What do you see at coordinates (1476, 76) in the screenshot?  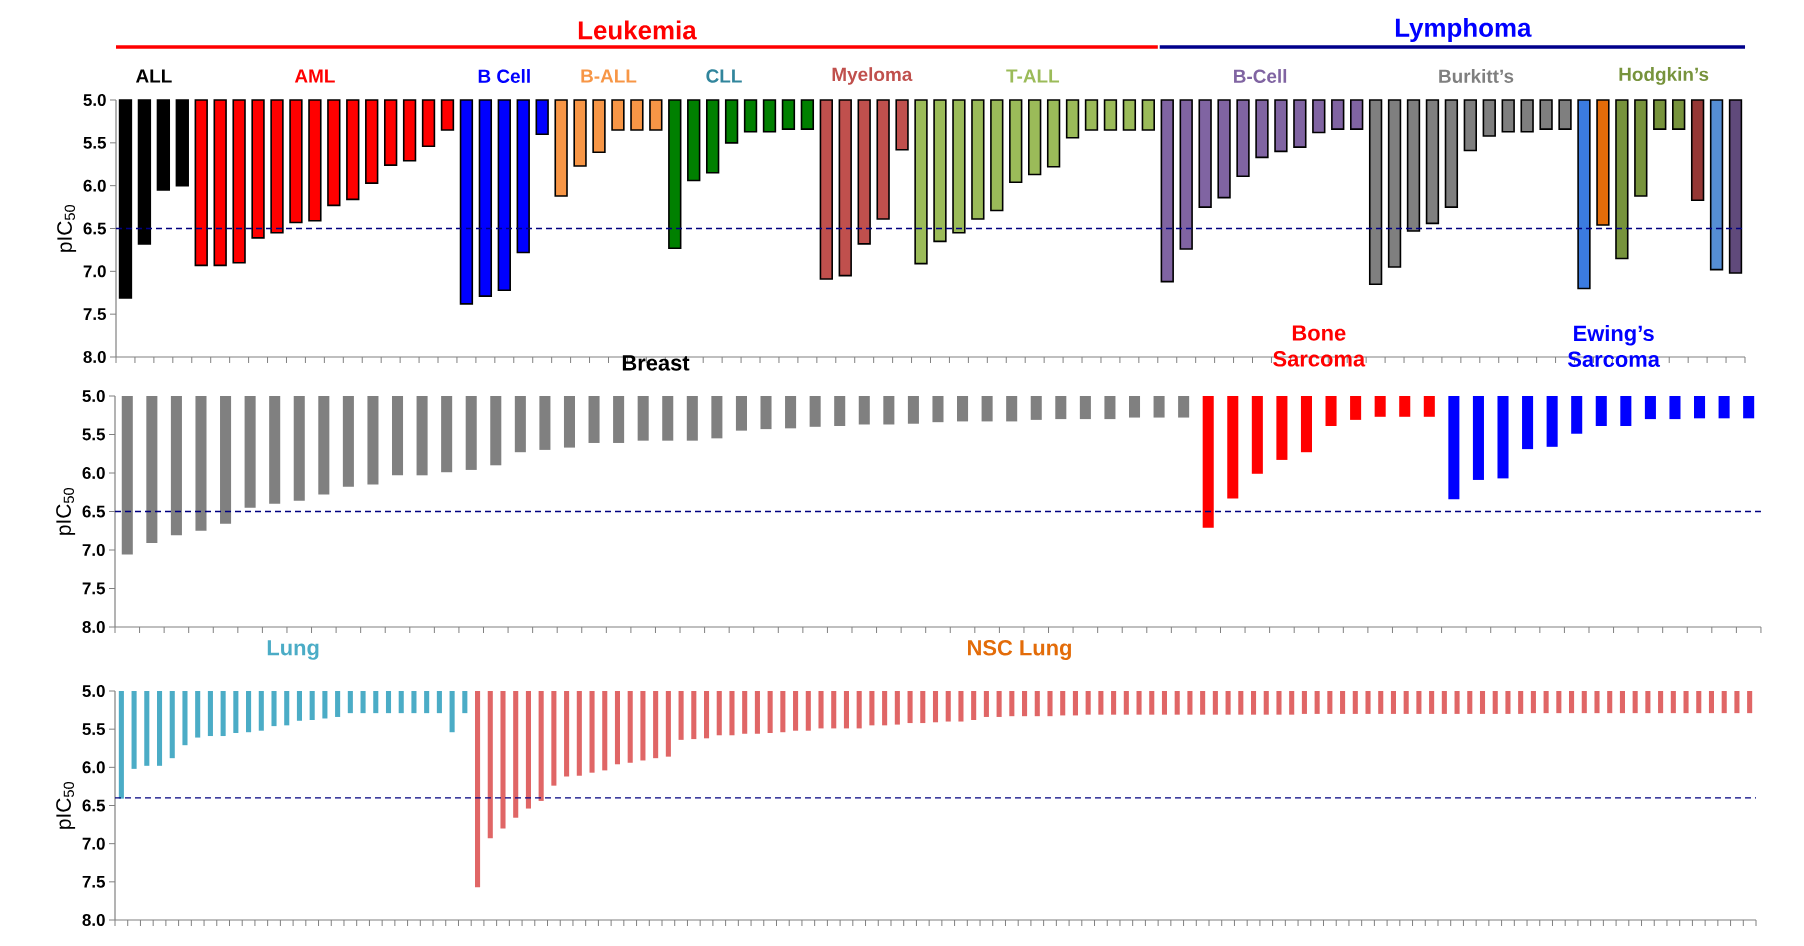 I see `text: Burkitt’s` at bounding box center [1476, 76].